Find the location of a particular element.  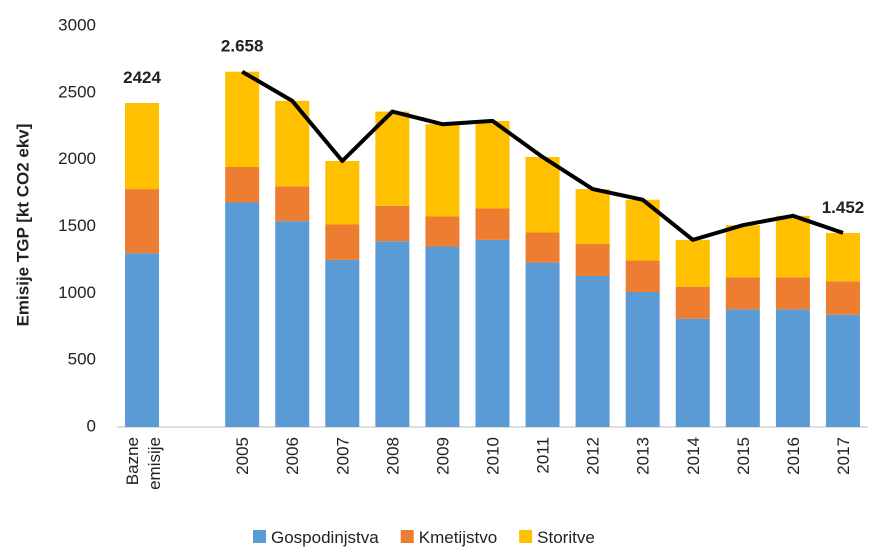

x-tick-label: 2011 is located at coordinates (543, 455).